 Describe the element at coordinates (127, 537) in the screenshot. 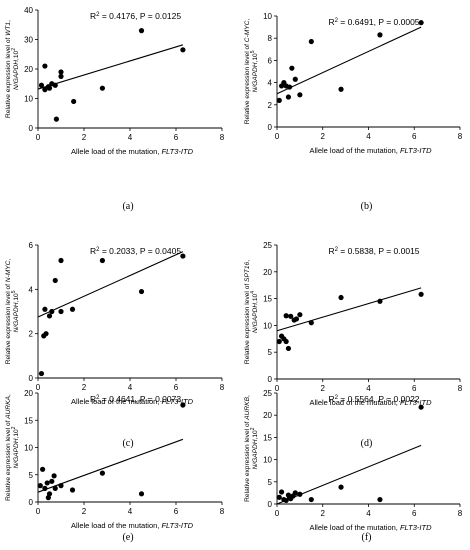

I see `panel-label: (e)` at that location.